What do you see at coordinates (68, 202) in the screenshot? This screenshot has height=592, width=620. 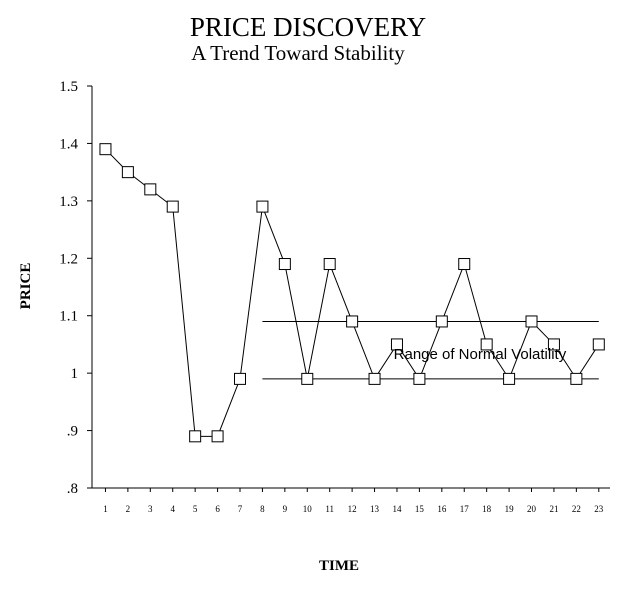 I see `y-tick-label: 1.3` at bounding box center [68, 202].